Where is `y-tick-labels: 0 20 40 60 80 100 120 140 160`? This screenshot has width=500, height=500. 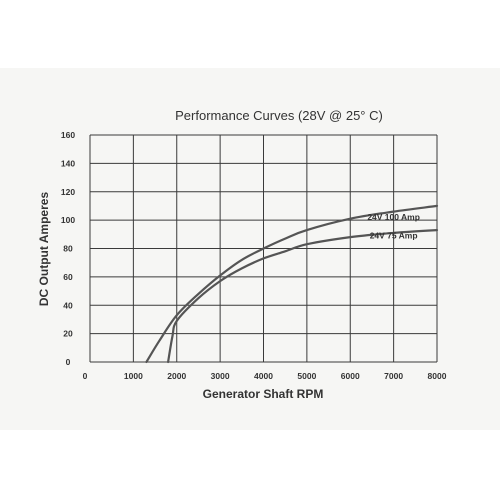
y-tick-labels: 0 20 40 60 80 100 120 140 160 is located at coordinates (68, 248).